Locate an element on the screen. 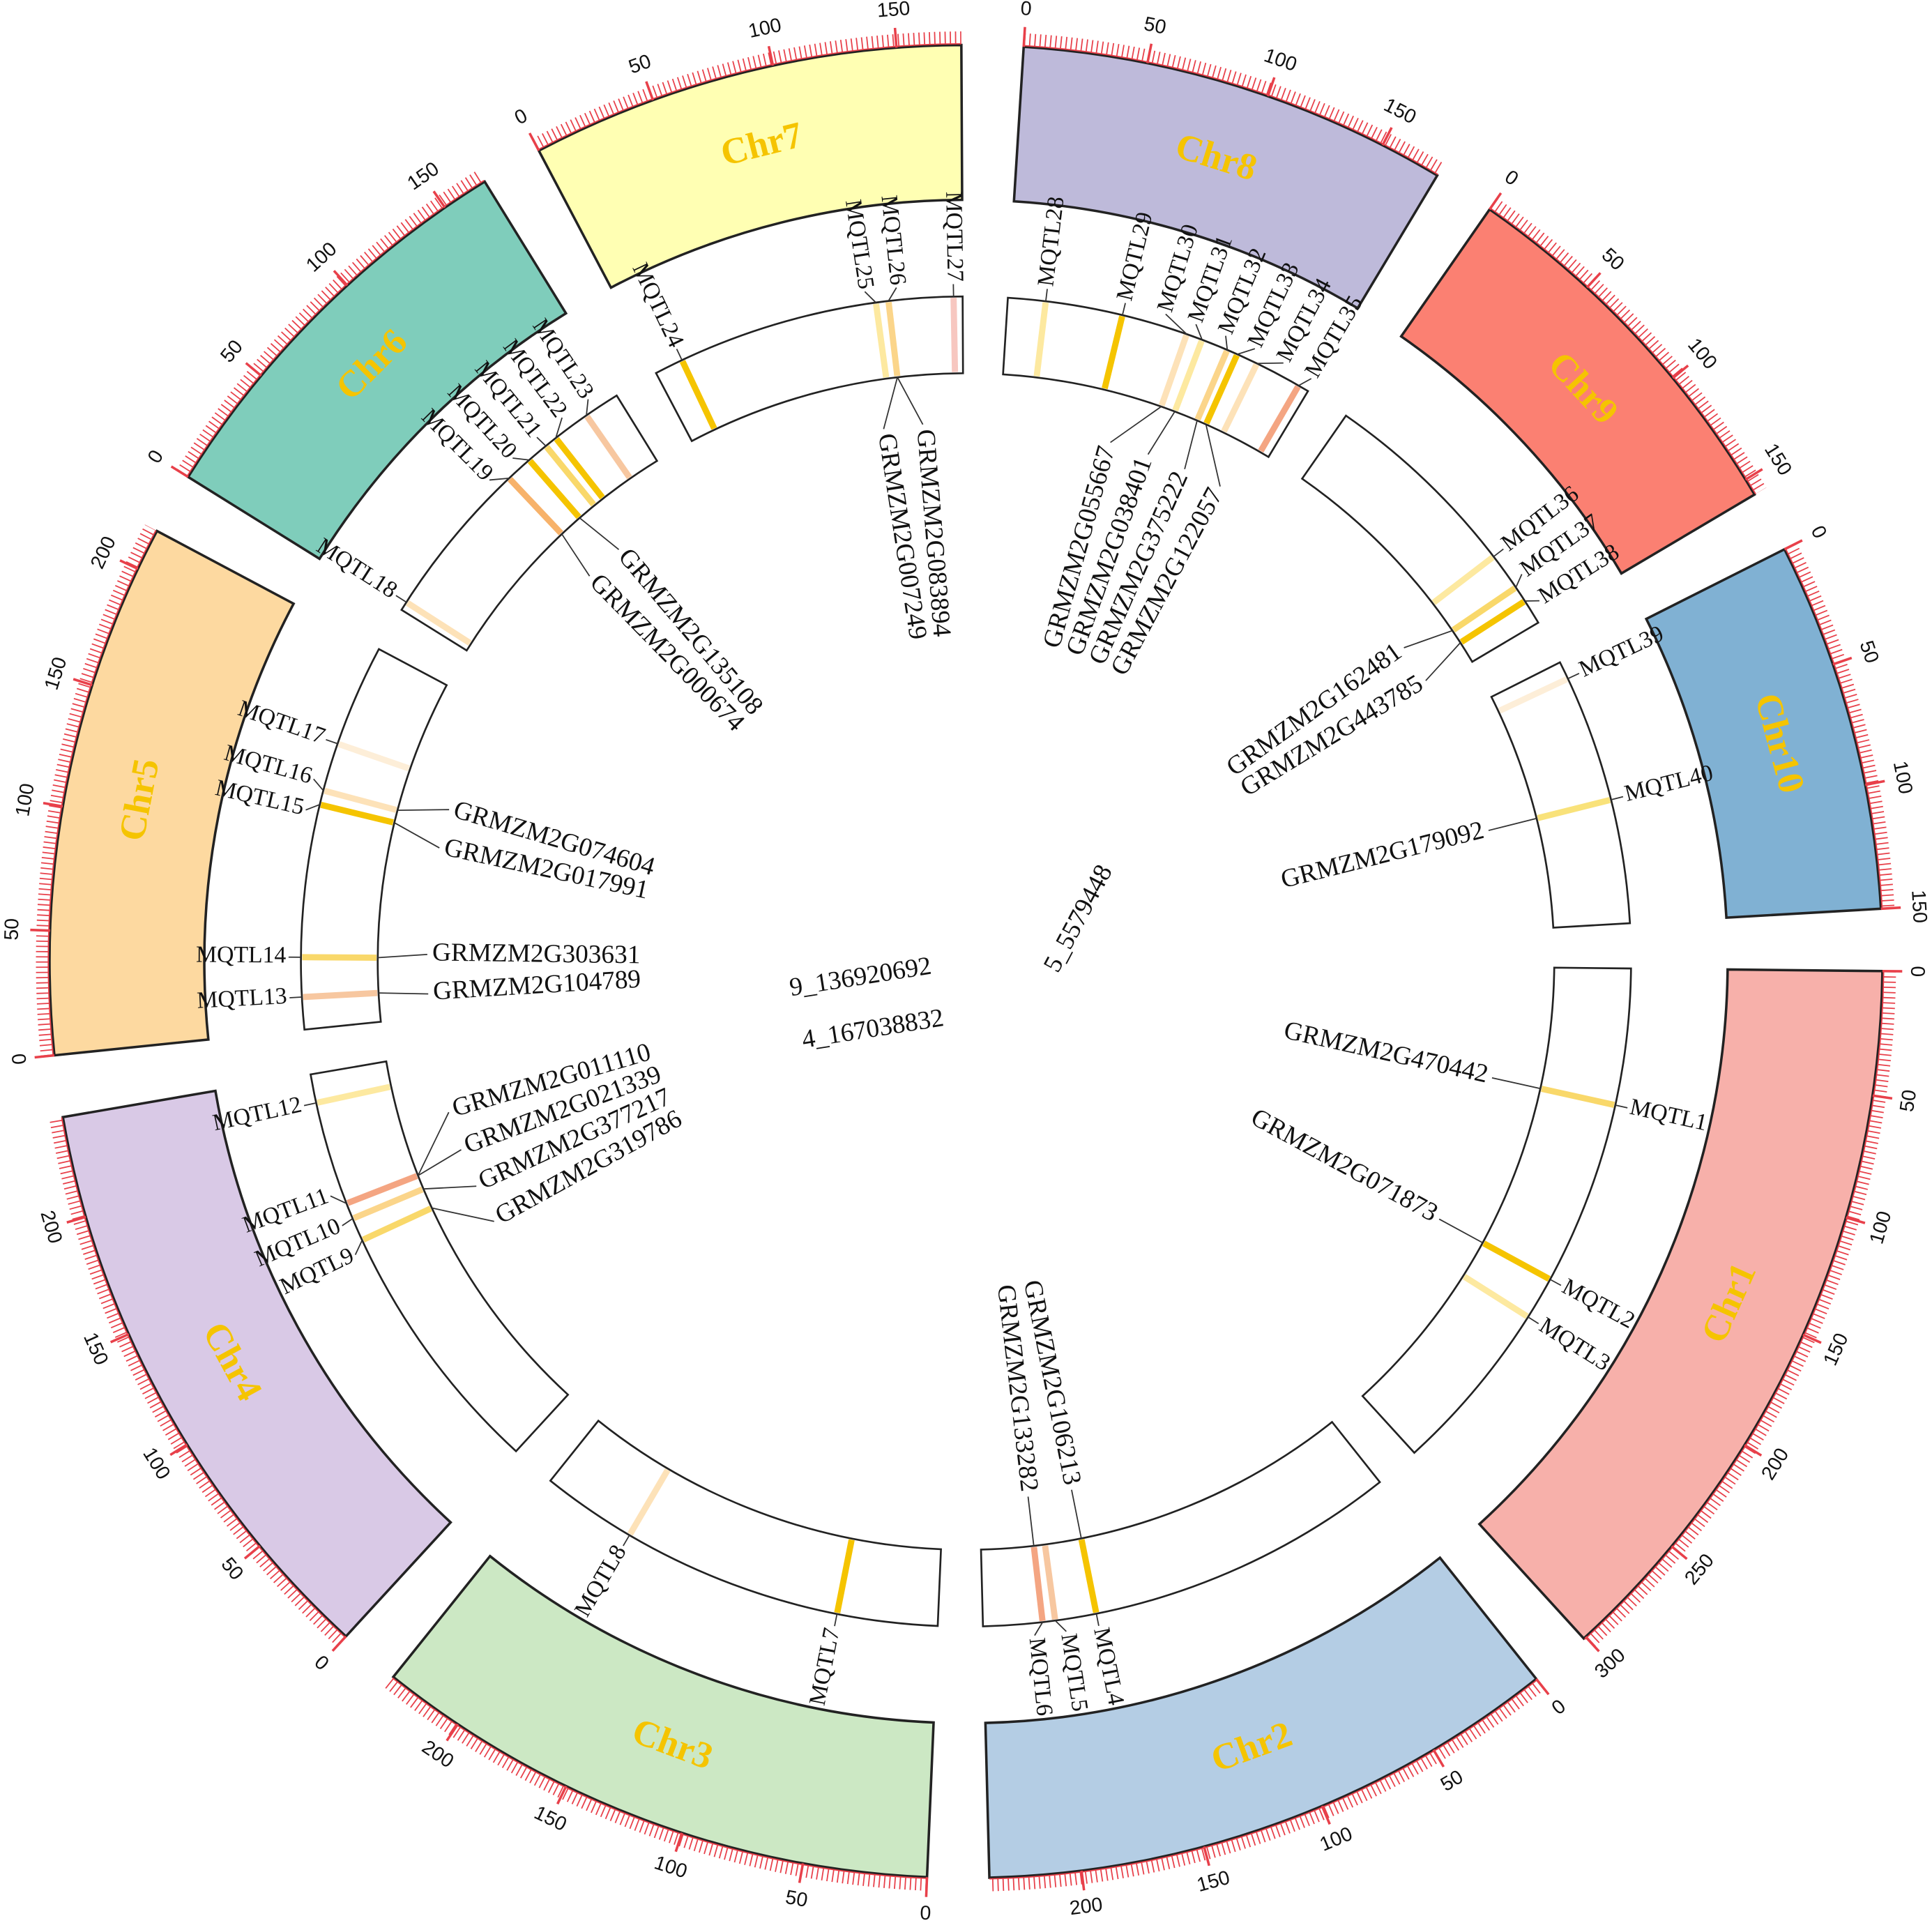 This screenshot has height=1923, width=1932. tick-label: 200 is located at coordinates (1086, 1906).